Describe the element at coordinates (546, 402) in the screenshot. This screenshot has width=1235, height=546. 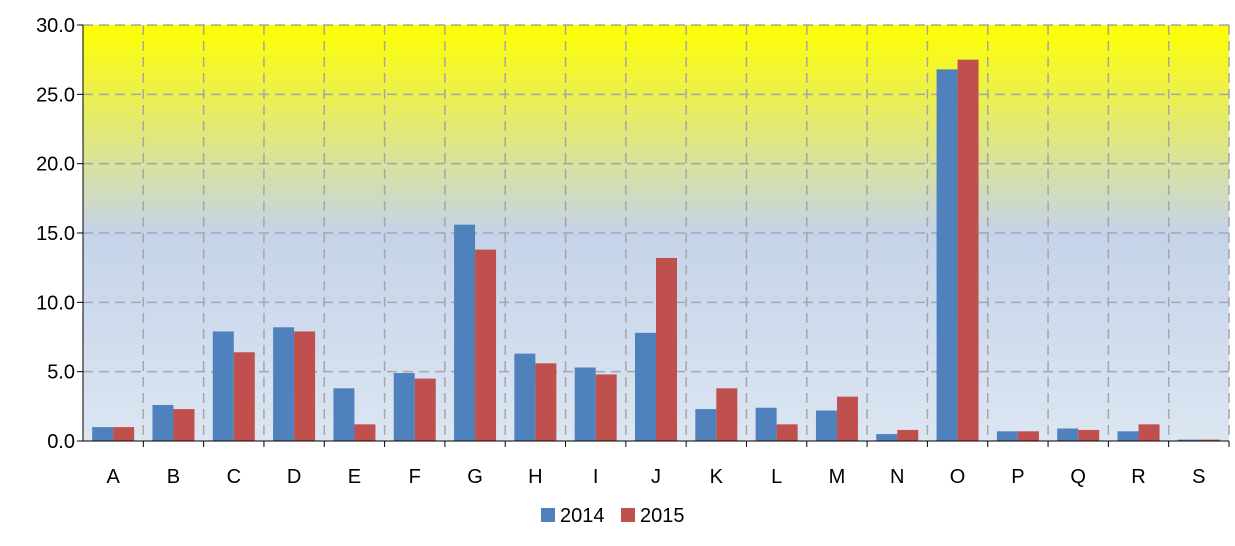
I see `bar-2015-H` at that location.